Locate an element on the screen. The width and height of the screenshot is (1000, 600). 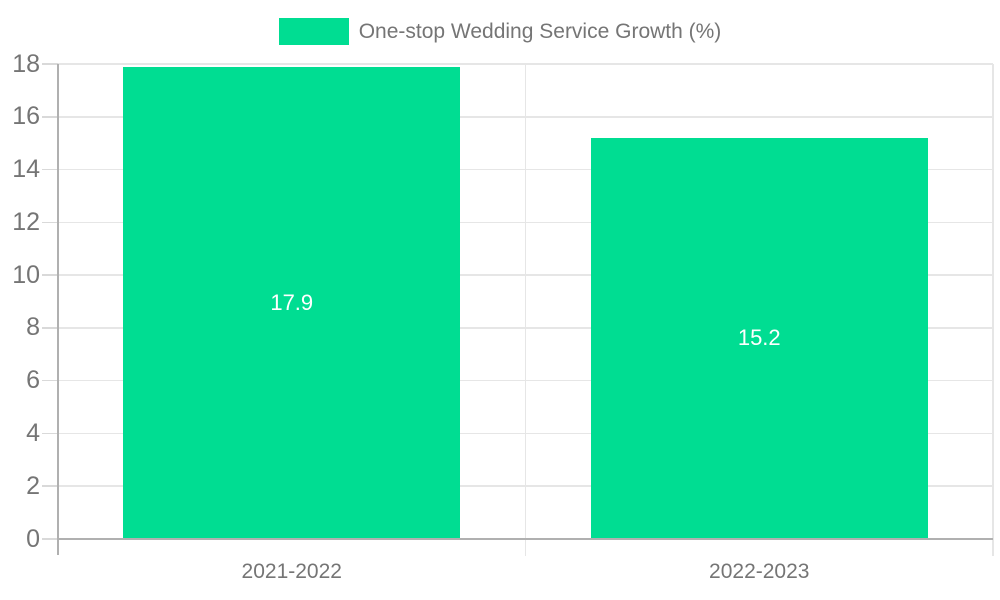
x-axis-line is located at coordinates (525, 539).